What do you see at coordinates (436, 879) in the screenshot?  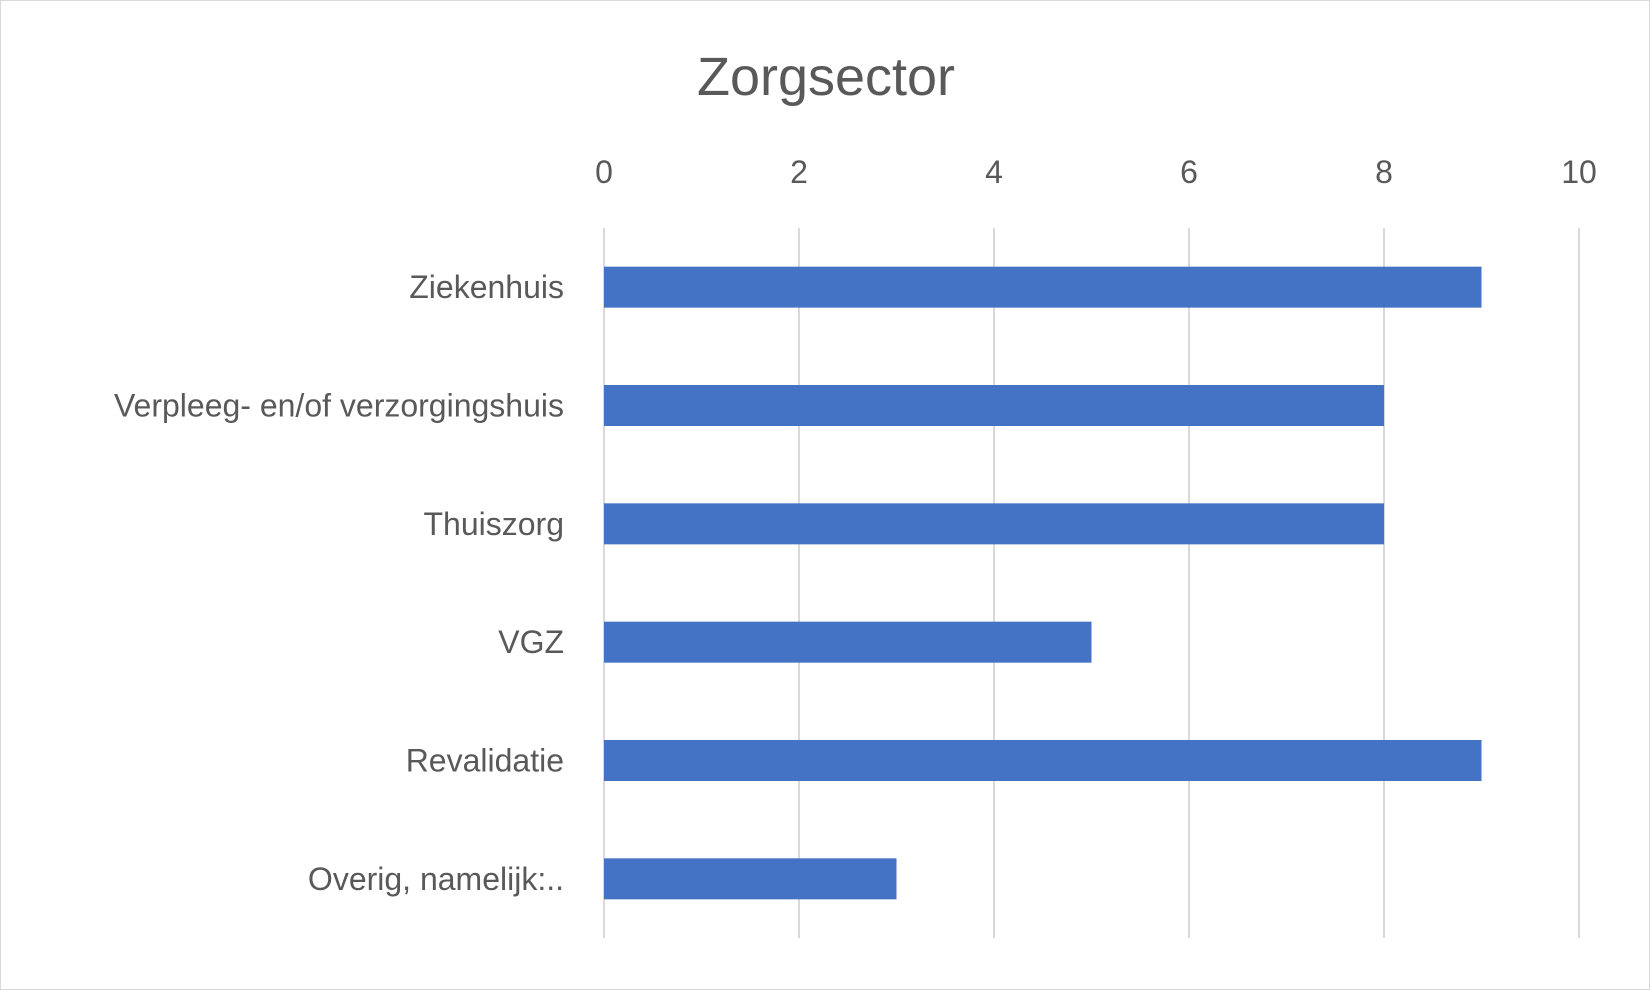 I see `category-label: Overig, namelijk:..` at bounding box center [436, 879].